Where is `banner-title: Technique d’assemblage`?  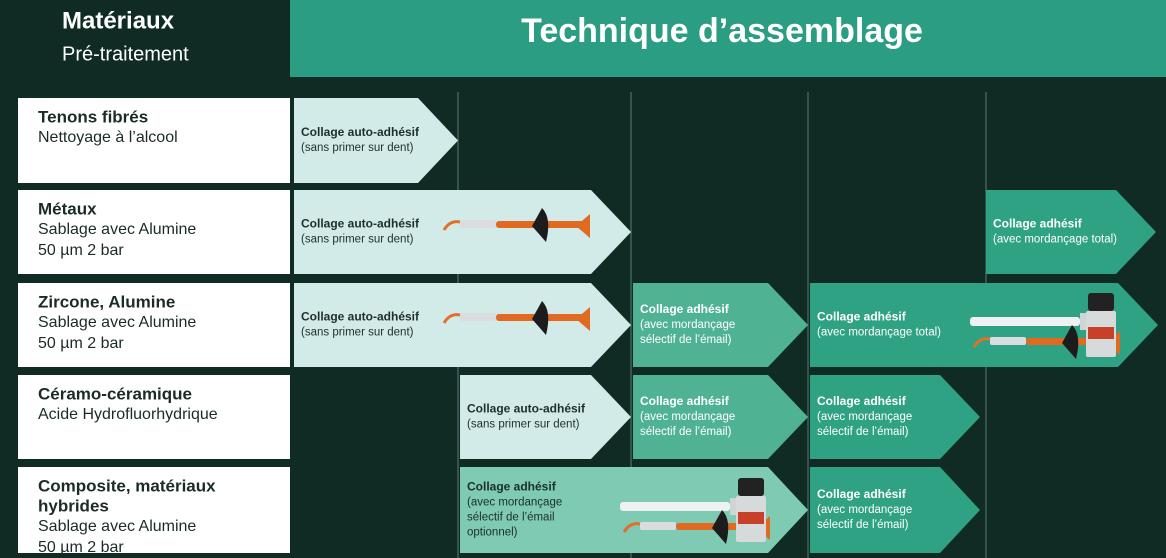
banner-title: Technique d’assemblage is located at coordinates (722, 31).